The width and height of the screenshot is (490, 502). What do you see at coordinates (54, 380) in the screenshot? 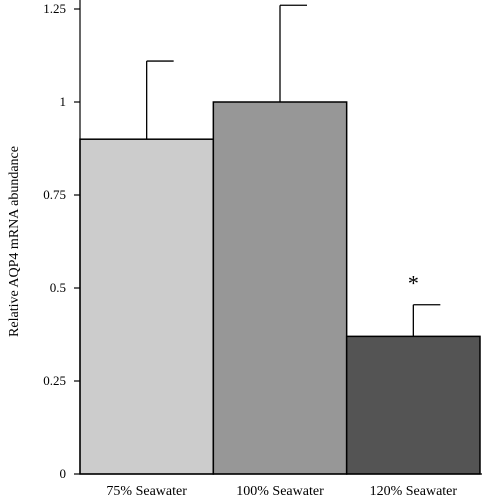
I see `y-tick-label-2: 0.25` at bounding box center [54, 380].